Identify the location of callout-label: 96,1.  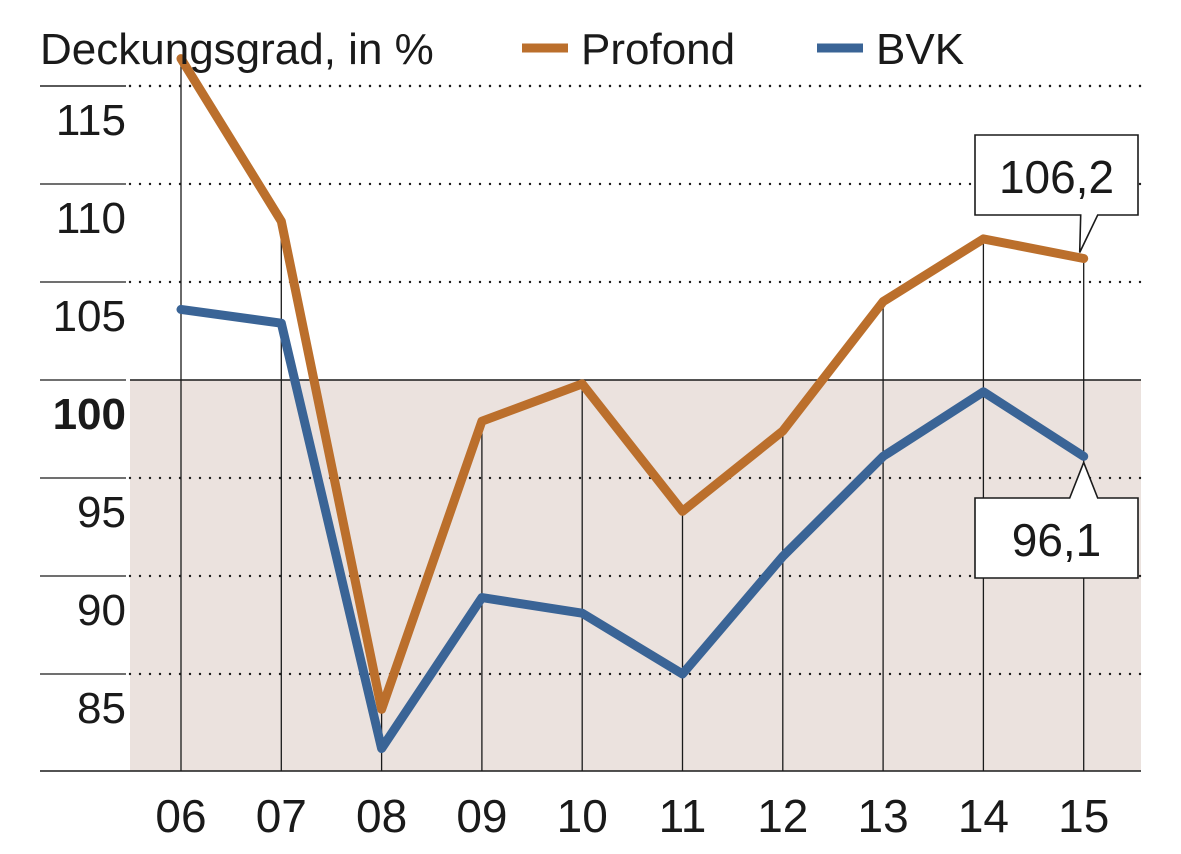
(1057, 540).